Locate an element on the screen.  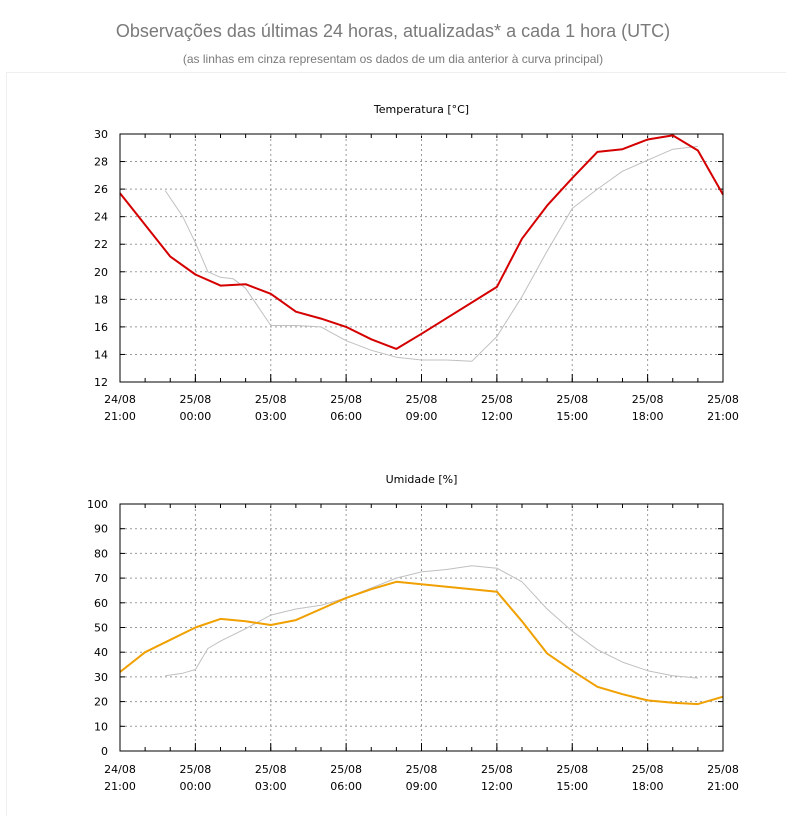
humidity-main-line is located at coordinates (421, 643).